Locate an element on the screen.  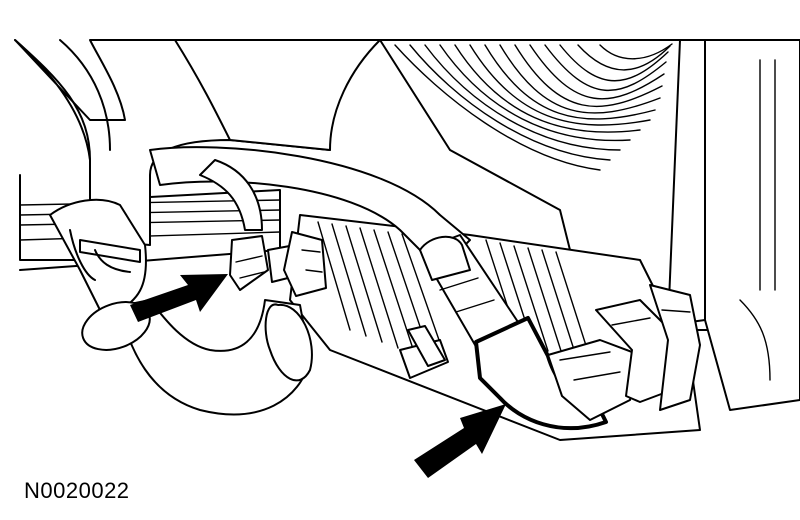
figure-id-label: N0020022 is located at coordinates (77, 490).